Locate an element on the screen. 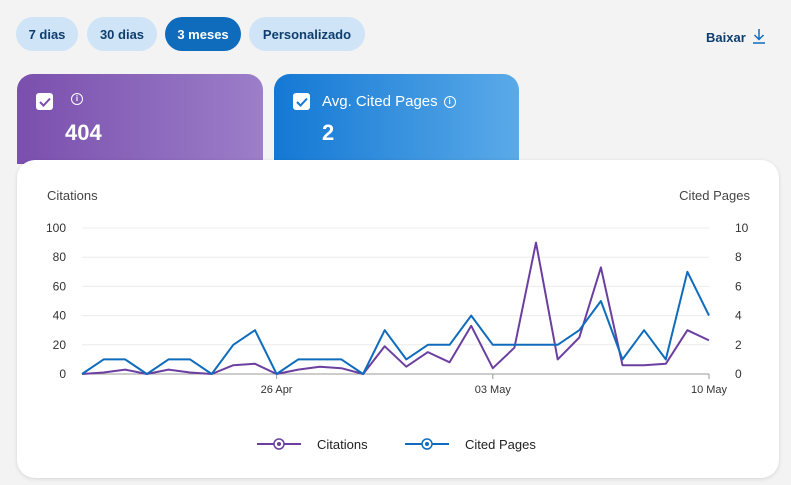 The image size is (791, 485). citations-value: 404 is located at coordinates (83, 132).